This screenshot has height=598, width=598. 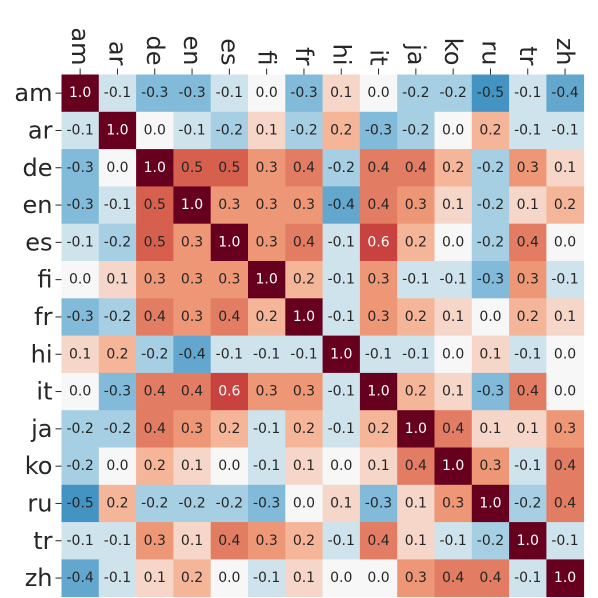 What do you see at coordinates (117, 392) in the screenshot?
I see `cell-value-it-ar: -0.3` at bounding box center [117, 392].